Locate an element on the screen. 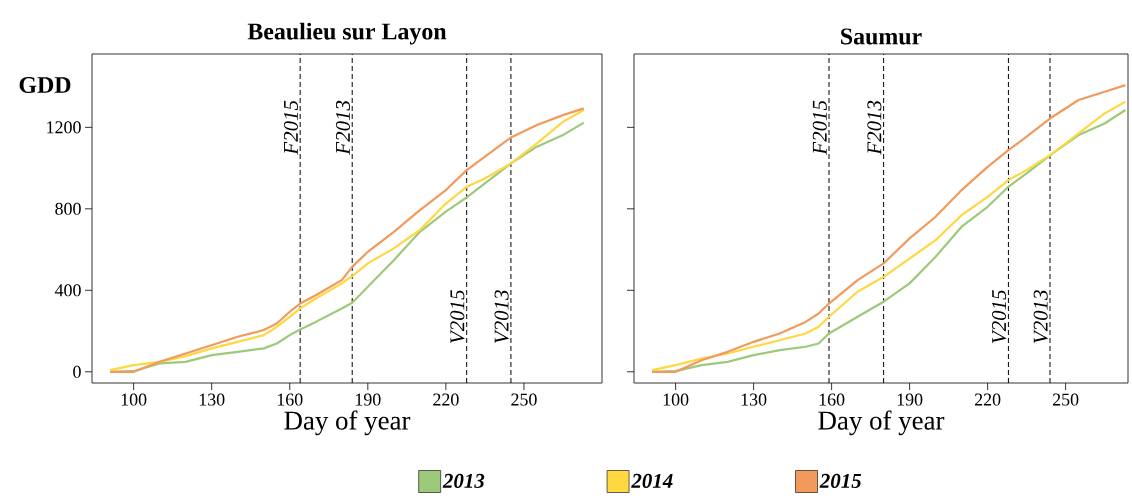 This screenshot has width=1132, height=504. chart-title: Beaulieu sur Layon is located at coordinates (347, 33).